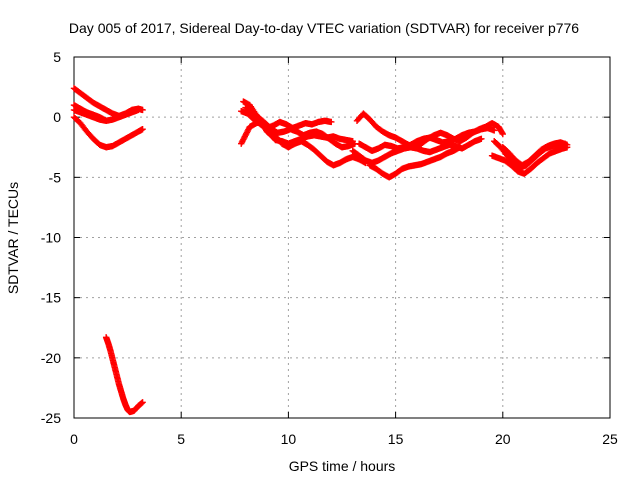 The height and width of the screenshot is (480, 640). What do you see at coordinates (503, 439) in the screenshot?
I see `x-tick-label: 20` at bounding box center [503, 439].